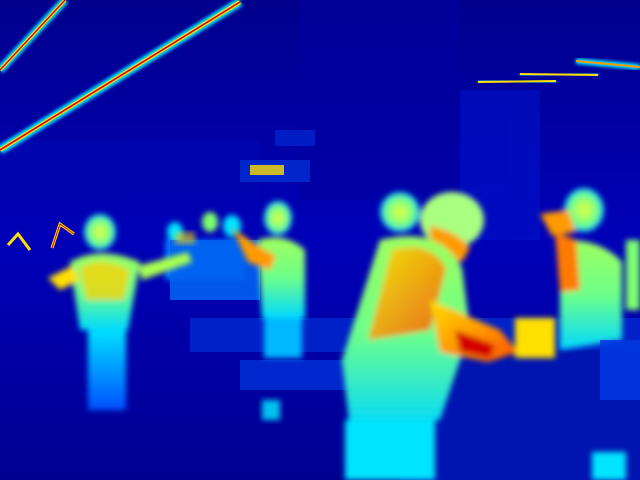 Image resolution: width=640 pixels, height=480 pixels. I want to click on hanging-objects, so click(40, 236).